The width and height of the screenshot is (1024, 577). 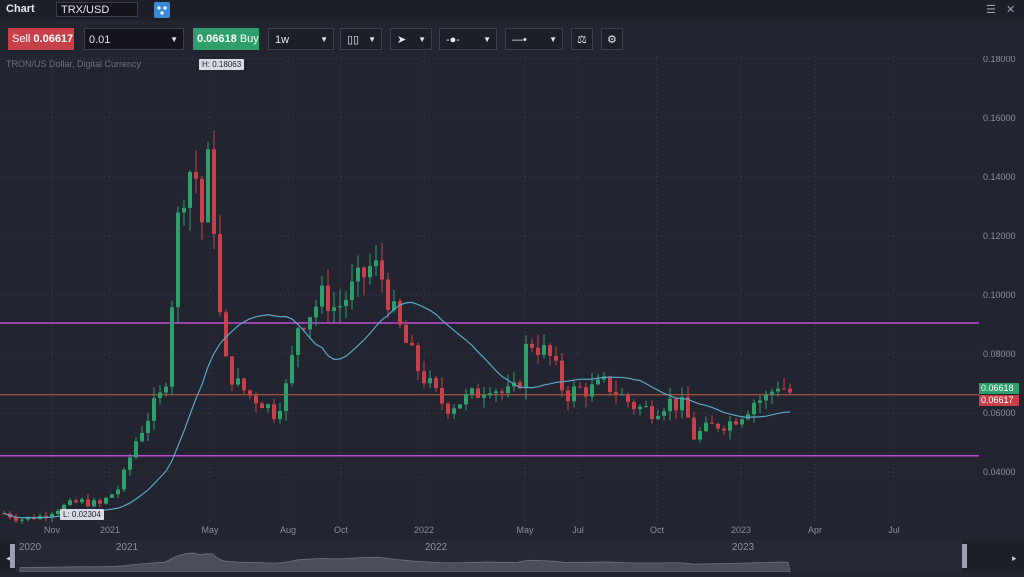 I want to click on flask-icon: ⚖, so click(x=582, y=40).